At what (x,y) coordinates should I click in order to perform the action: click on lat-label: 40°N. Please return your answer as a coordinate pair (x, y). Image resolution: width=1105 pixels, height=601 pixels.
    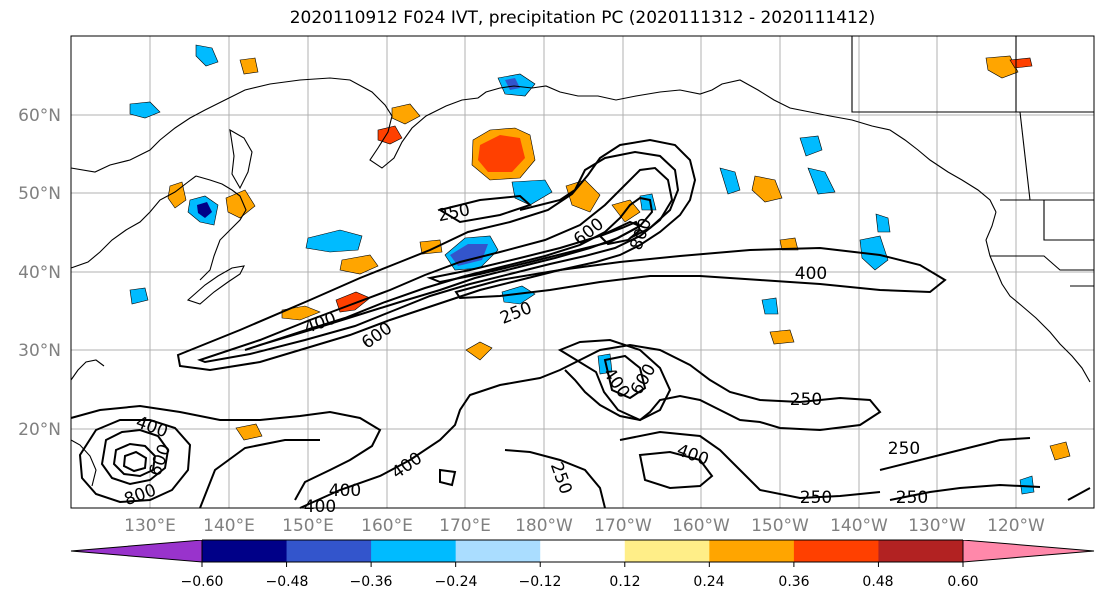
    Looking at the image, I should click on (39, 273).